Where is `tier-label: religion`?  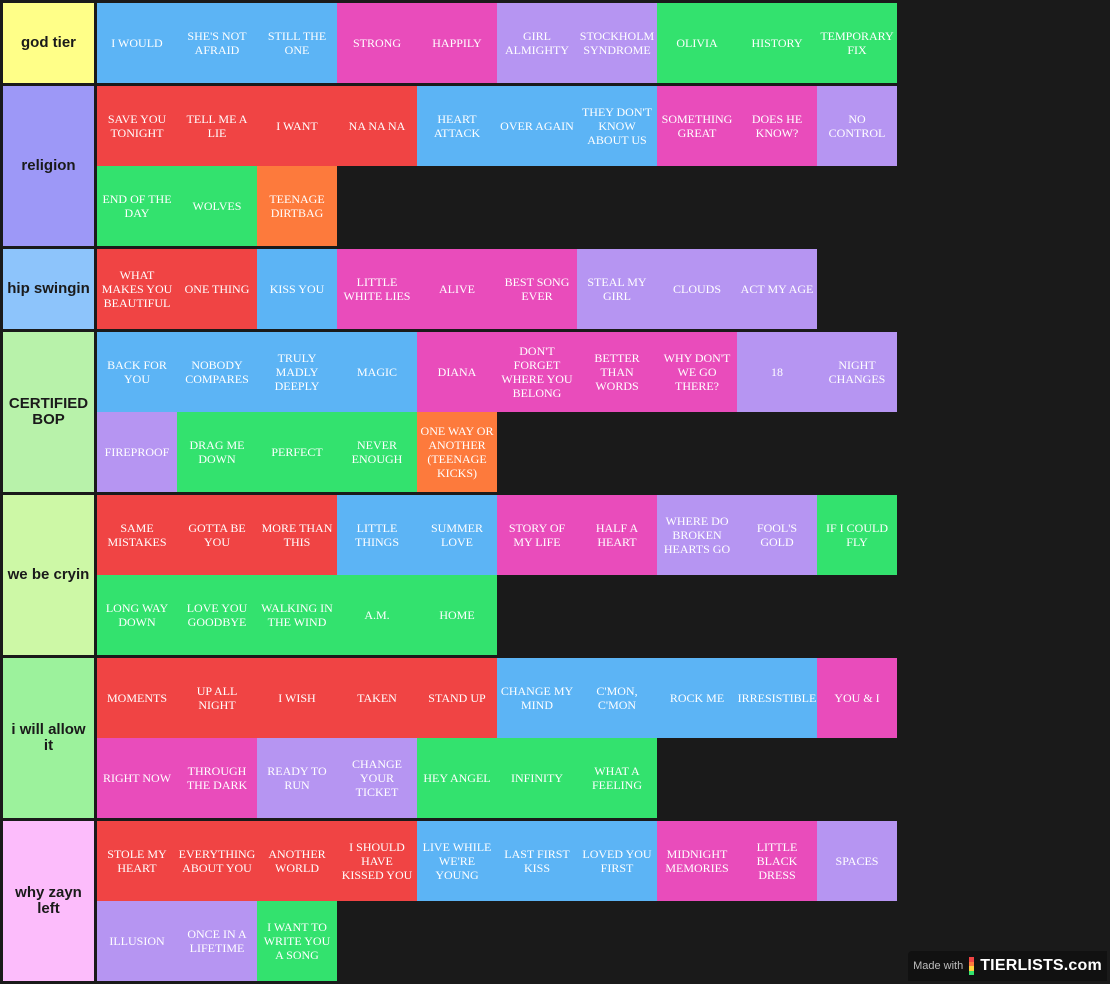
tier-label: religion is located at coordinates (48, 166).